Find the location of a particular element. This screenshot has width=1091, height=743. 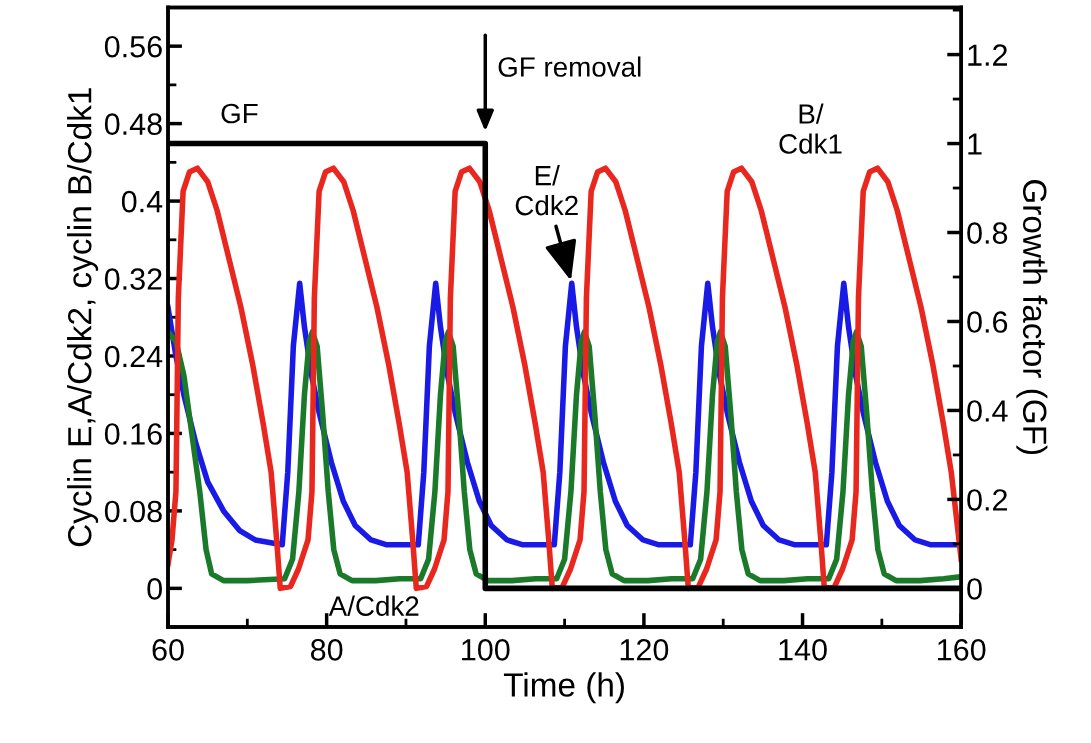

annotation: E/ Cdk2 is located at coordinates (546, 190).